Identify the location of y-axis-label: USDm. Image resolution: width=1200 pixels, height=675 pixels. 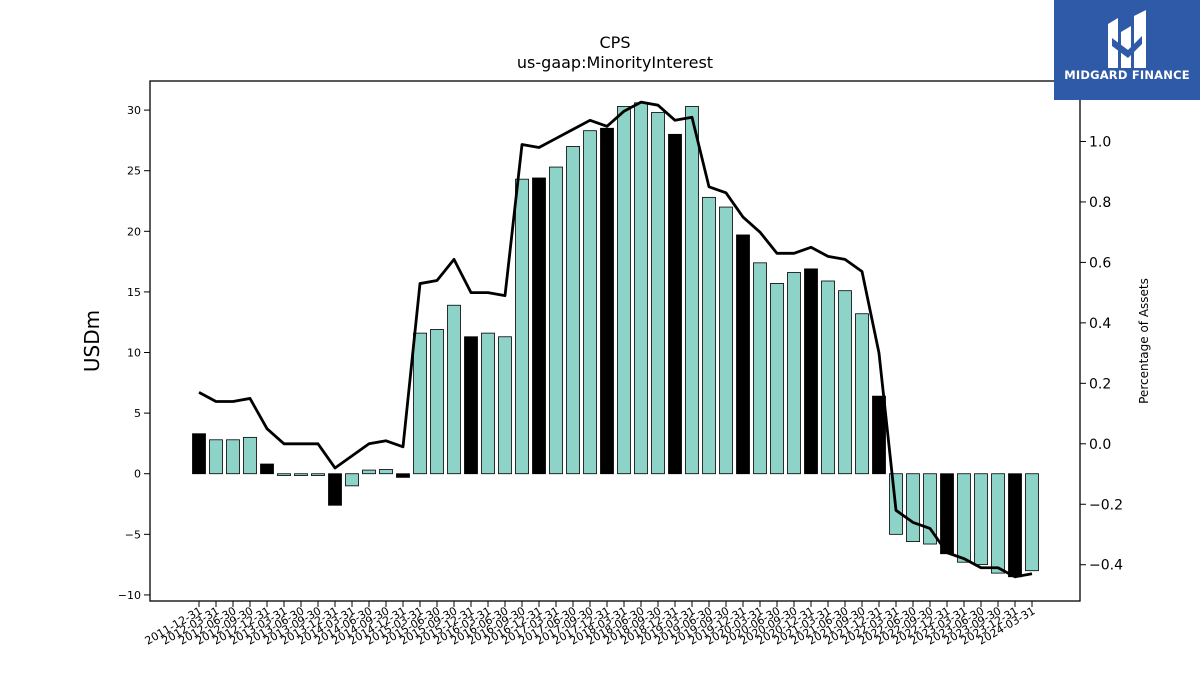
(92, 341).